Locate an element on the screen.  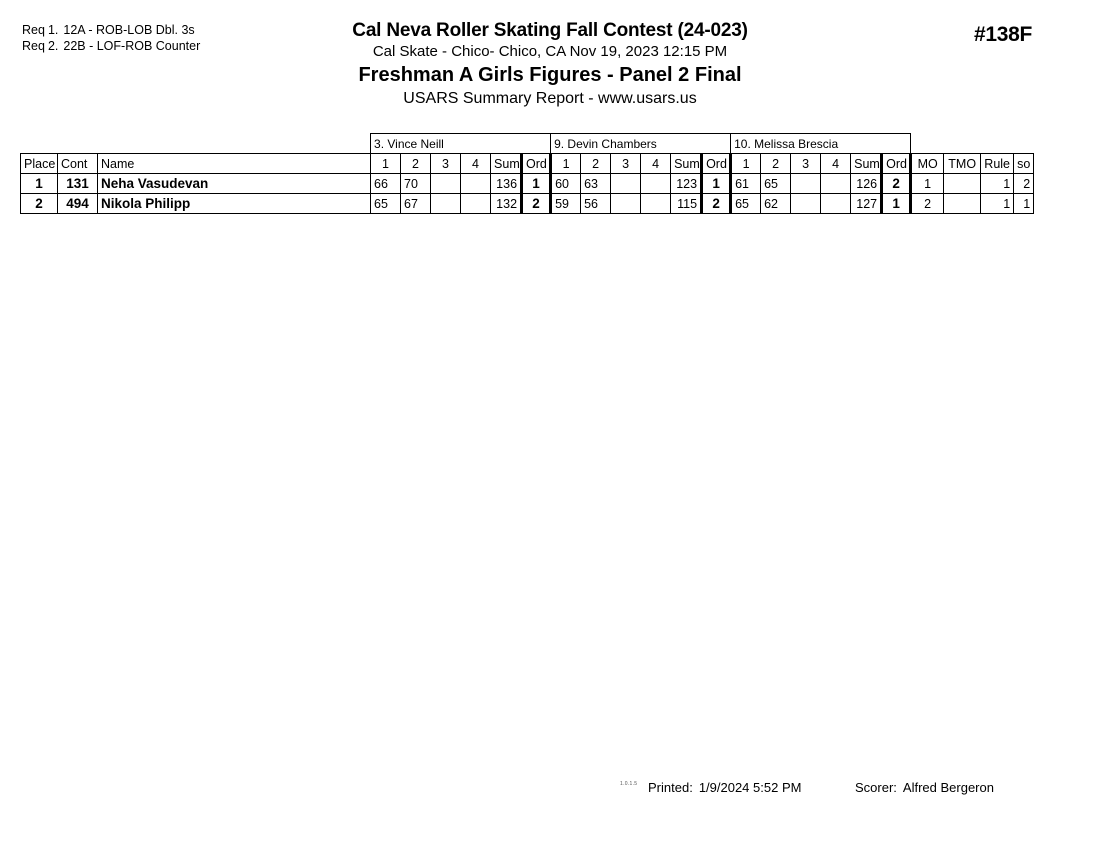
event-number: #138F is located at coordinates (1002, 34).